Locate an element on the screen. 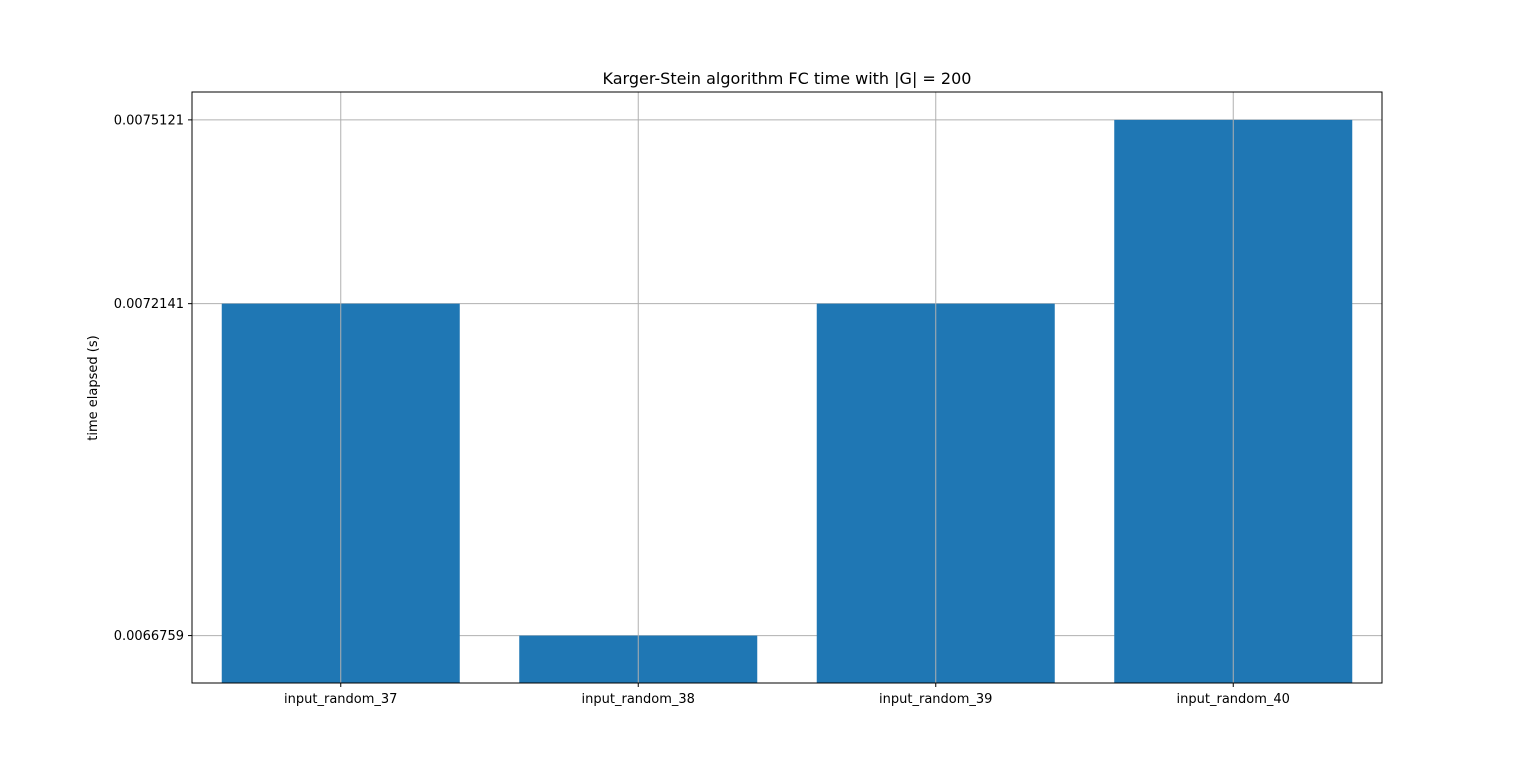 This screenshot has width=1536, height=767. x-tick-label: input_random_38 is located at coordinates (638, 699).